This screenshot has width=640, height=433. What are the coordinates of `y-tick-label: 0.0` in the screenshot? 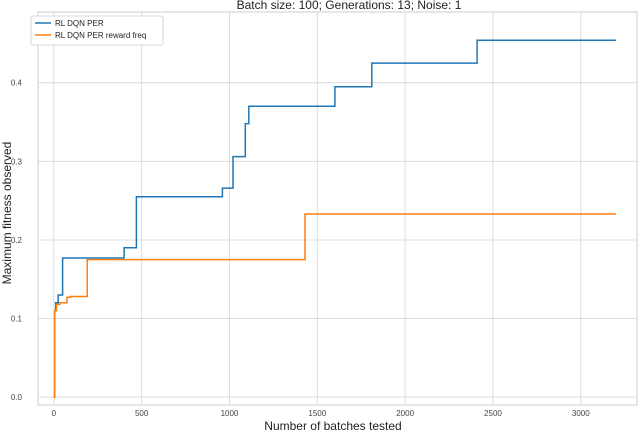 It's located at (17, 397).